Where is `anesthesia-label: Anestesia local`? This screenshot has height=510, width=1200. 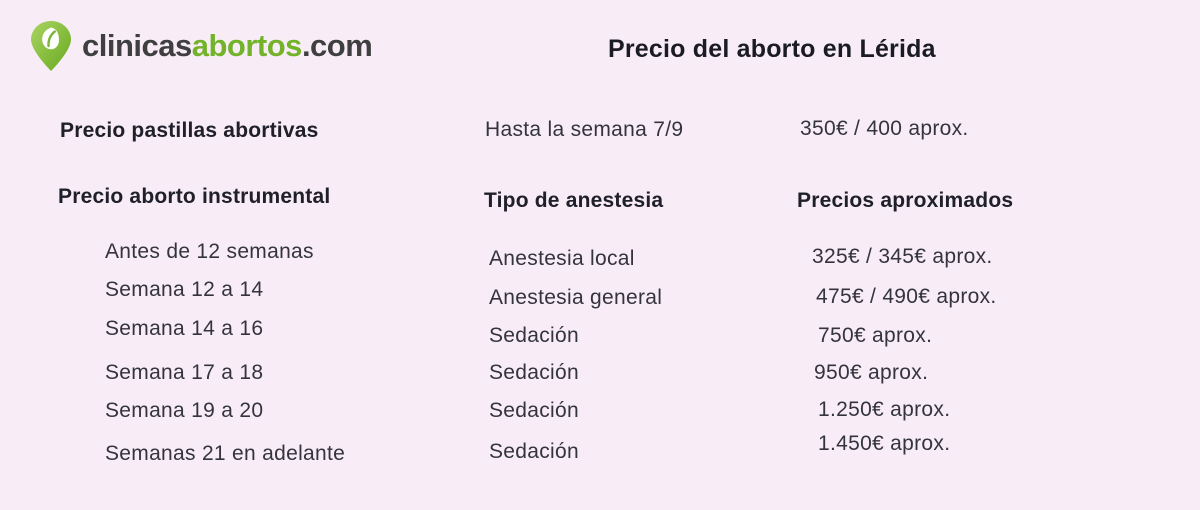
anesthesia-label: Anestesia local is located at coordinates (562, 258).